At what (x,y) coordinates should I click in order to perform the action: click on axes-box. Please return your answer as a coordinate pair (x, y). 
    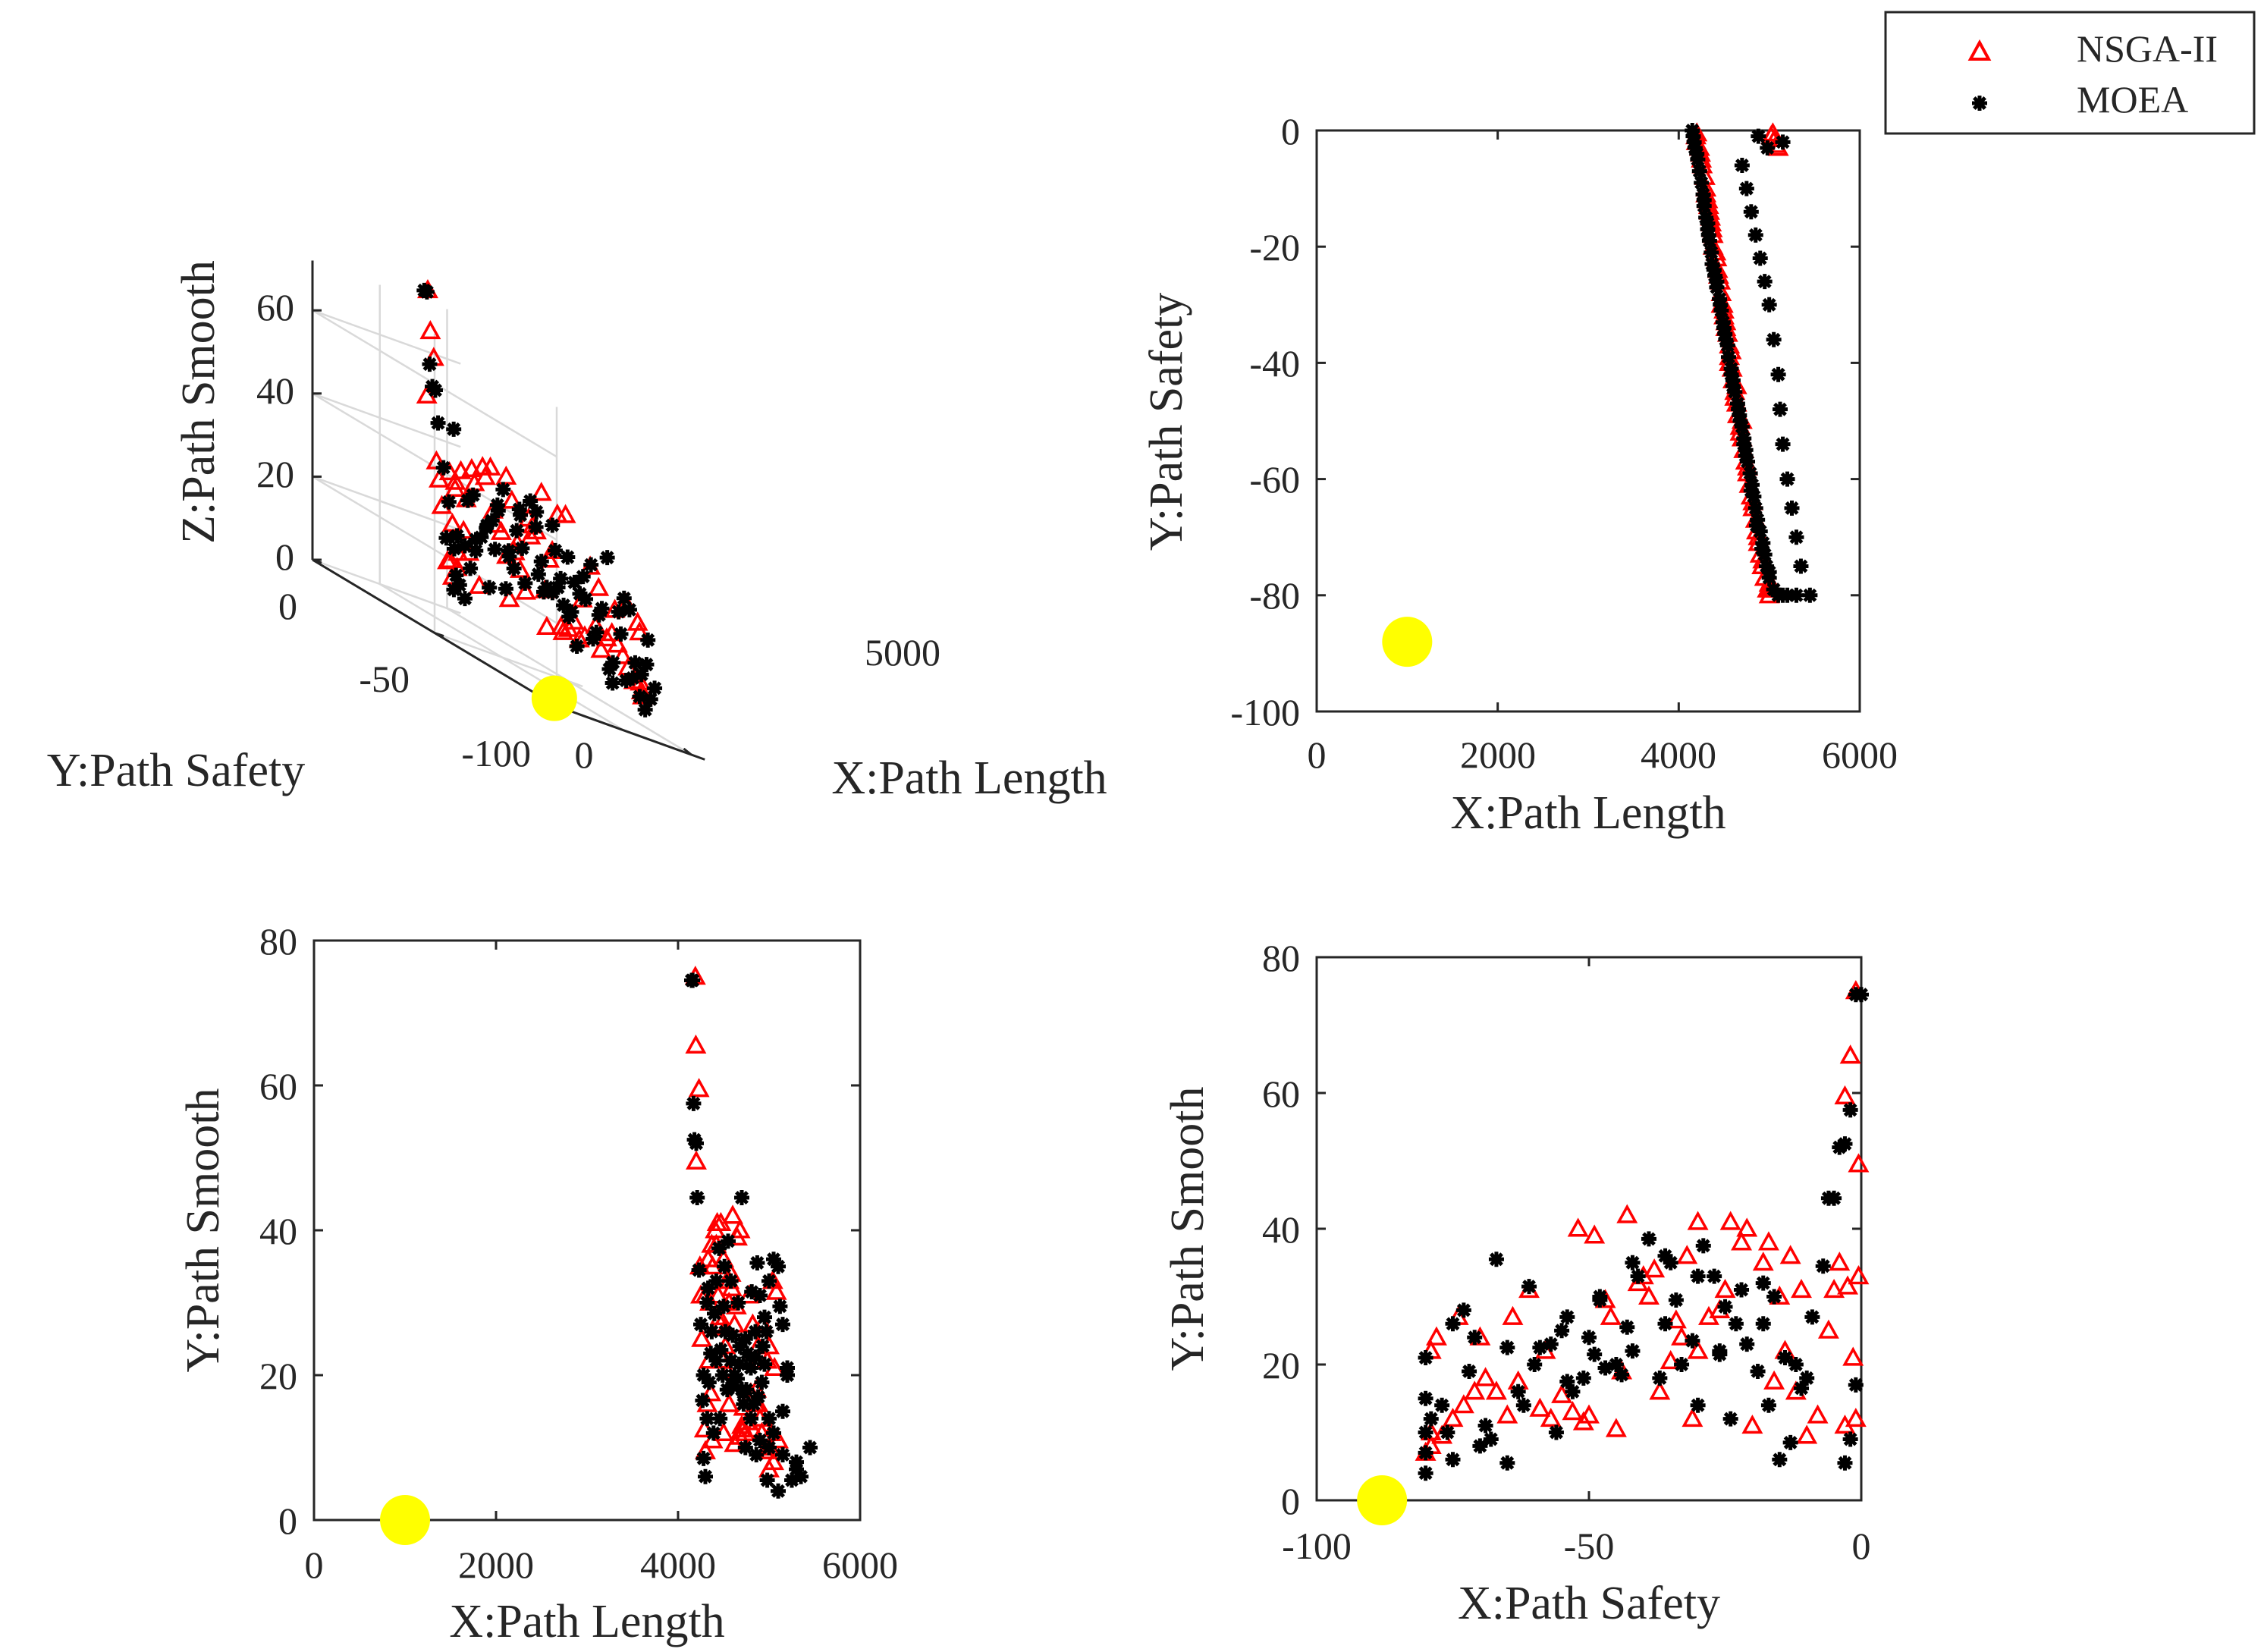
    Looking at the image, I should click on (1589, 1229).